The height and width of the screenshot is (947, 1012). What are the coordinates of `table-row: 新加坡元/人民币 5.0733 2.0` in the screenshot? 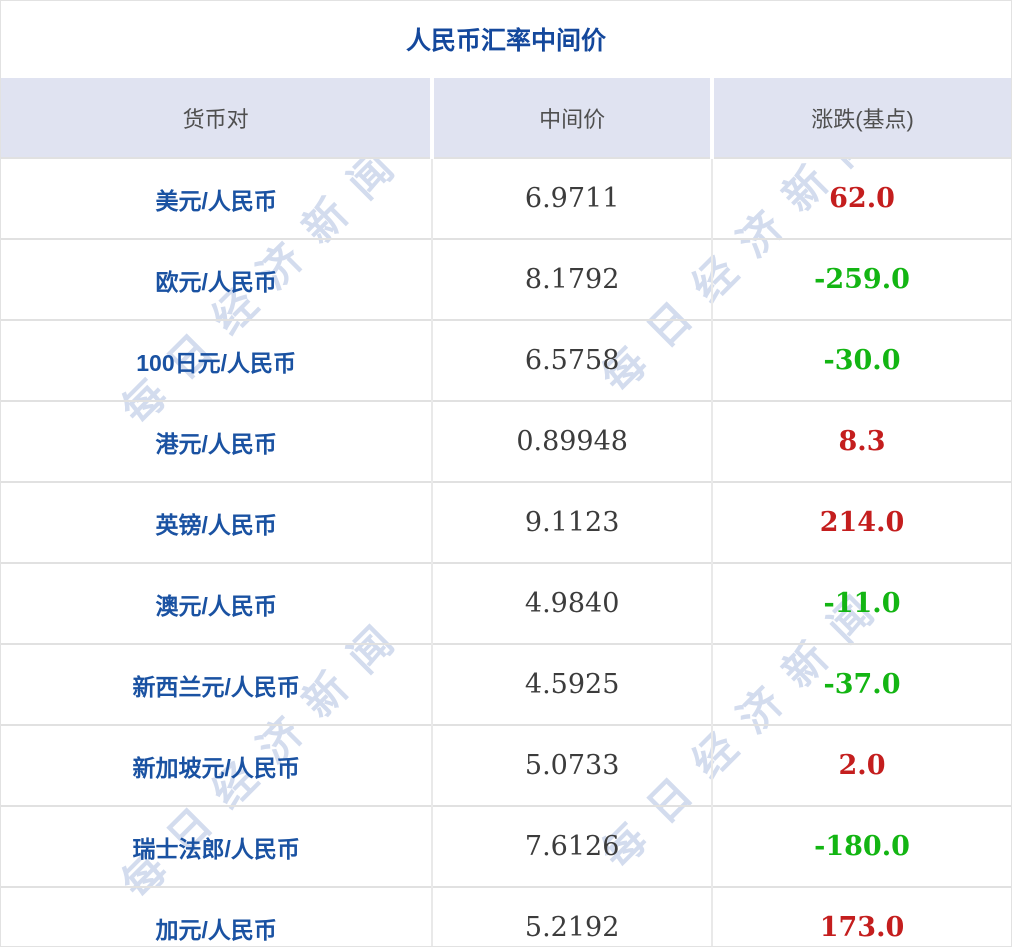 It's located at (506, 765).